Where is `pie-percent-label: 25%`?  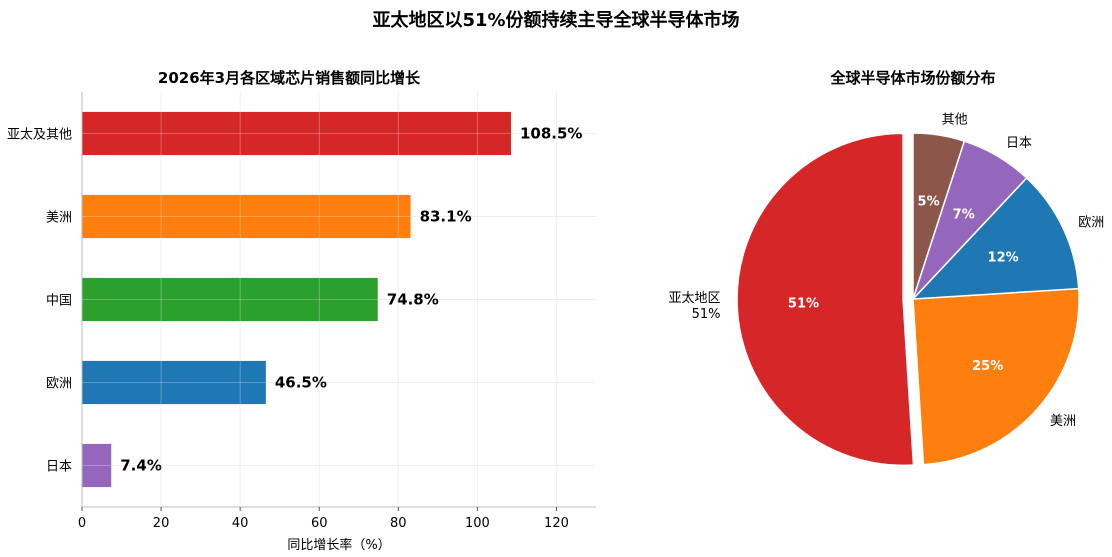 pie-percent-label: 25% is located at coordinates (987, 366).